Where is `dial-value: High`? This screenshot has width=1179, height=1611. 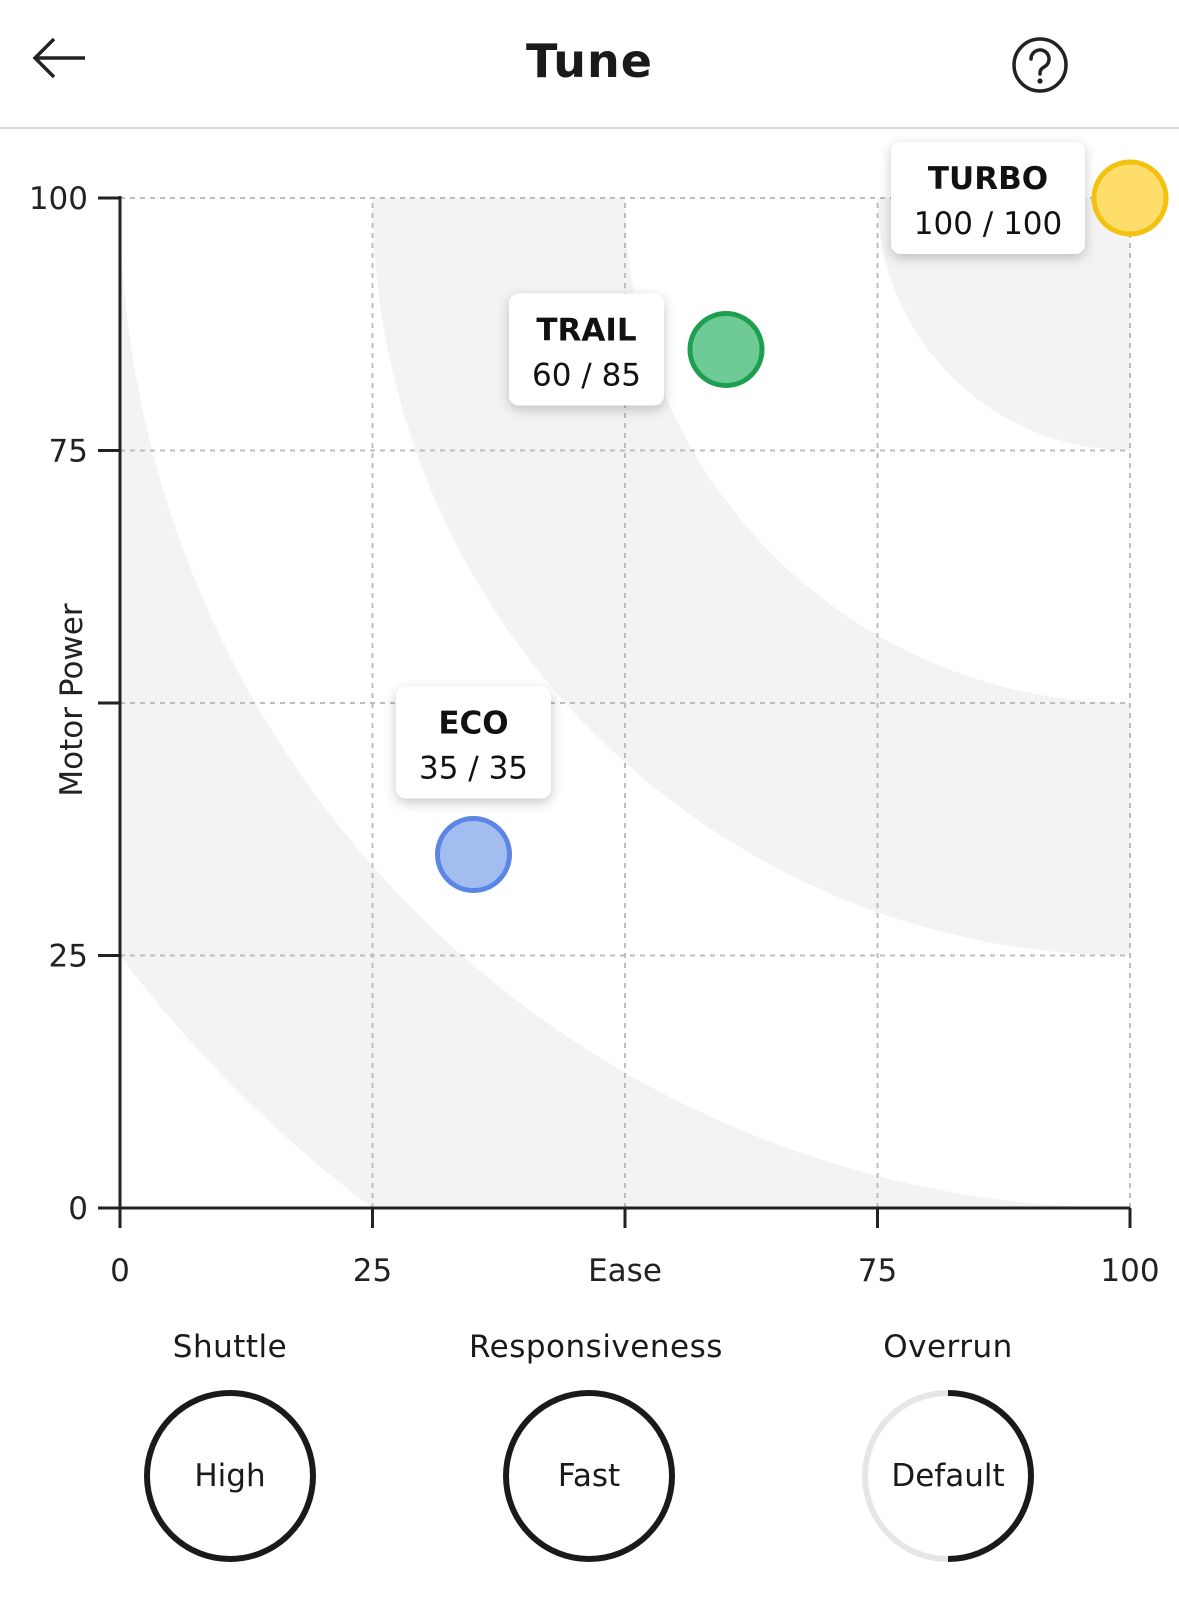
dial-value: High is located at coordinates (230, 1476).